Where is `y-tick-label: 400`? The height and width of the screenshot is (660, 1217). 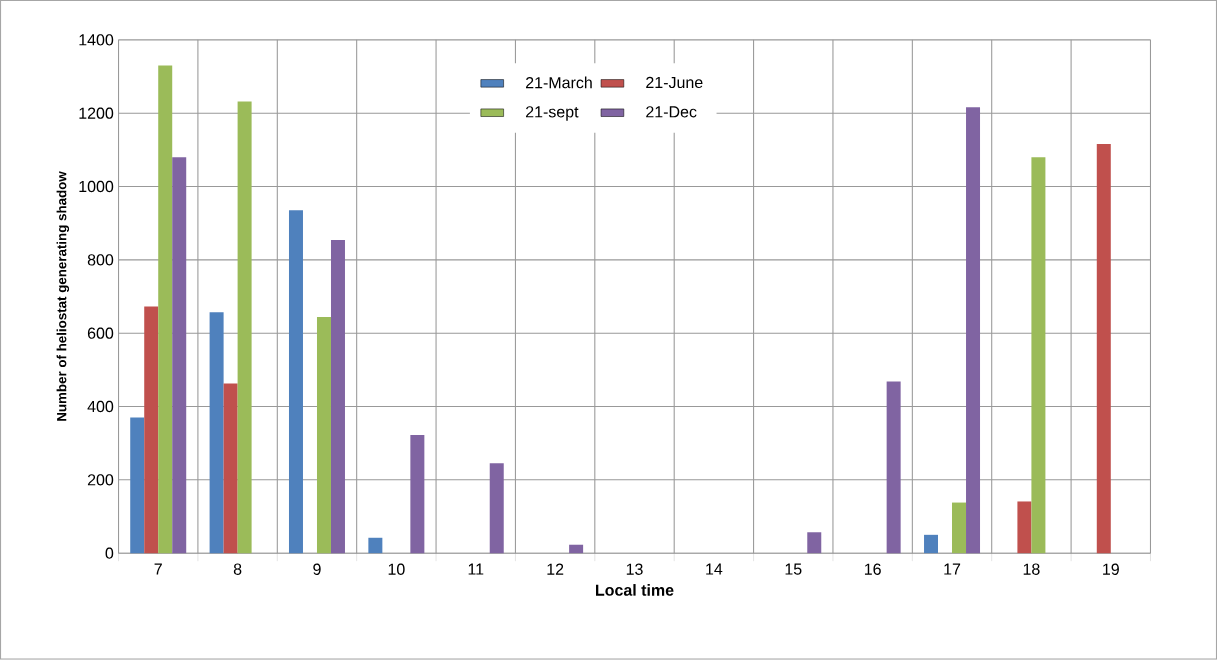 y-tick-label: 400 is located at coordinates (100, 407).